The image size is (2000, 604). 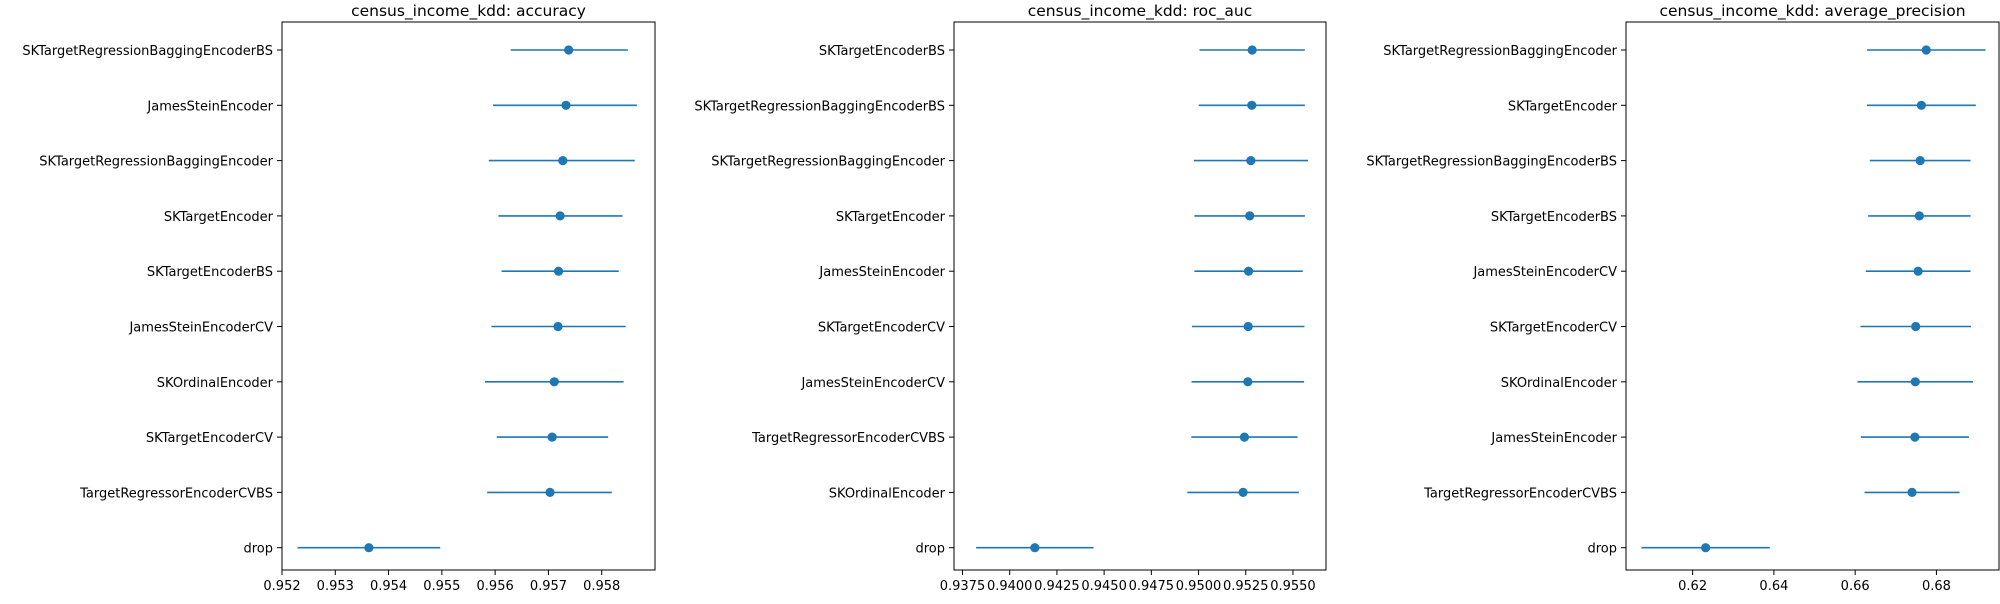 I want to click on panel3-ytick-label: SKTargetEncoderBS, so click(x=1554, y=217).